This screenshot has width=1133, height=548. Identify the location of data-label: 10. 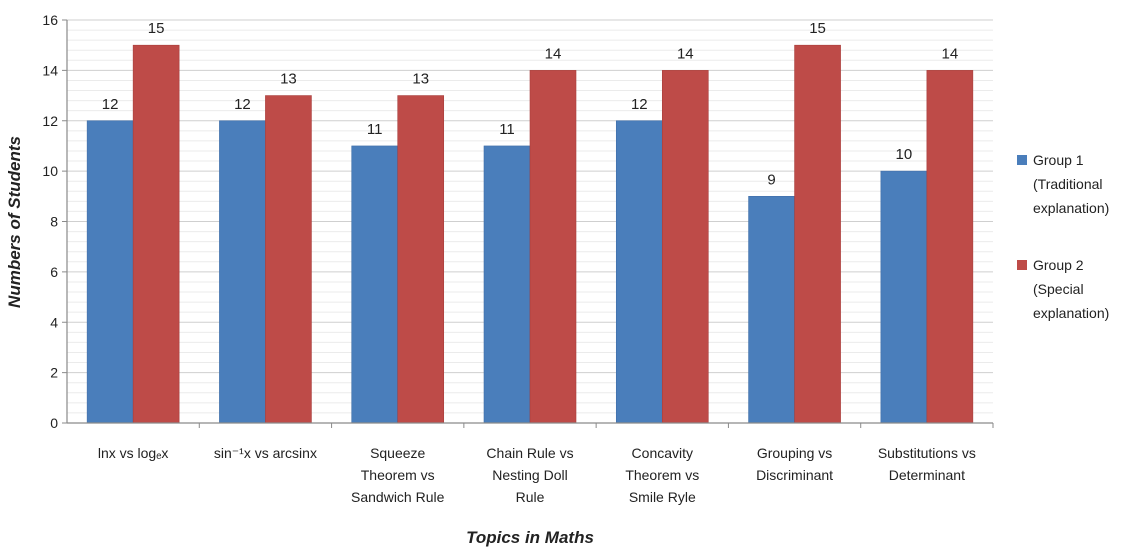
(904, 154).